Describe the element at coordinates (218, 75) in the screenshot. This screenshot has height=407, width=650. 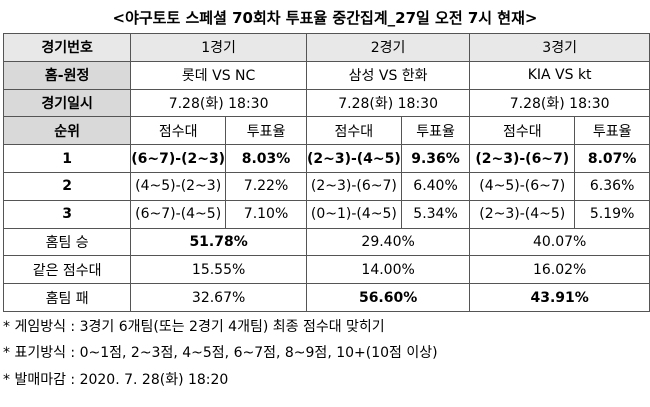
I see `cell: 롯데 VS NC` at that location.